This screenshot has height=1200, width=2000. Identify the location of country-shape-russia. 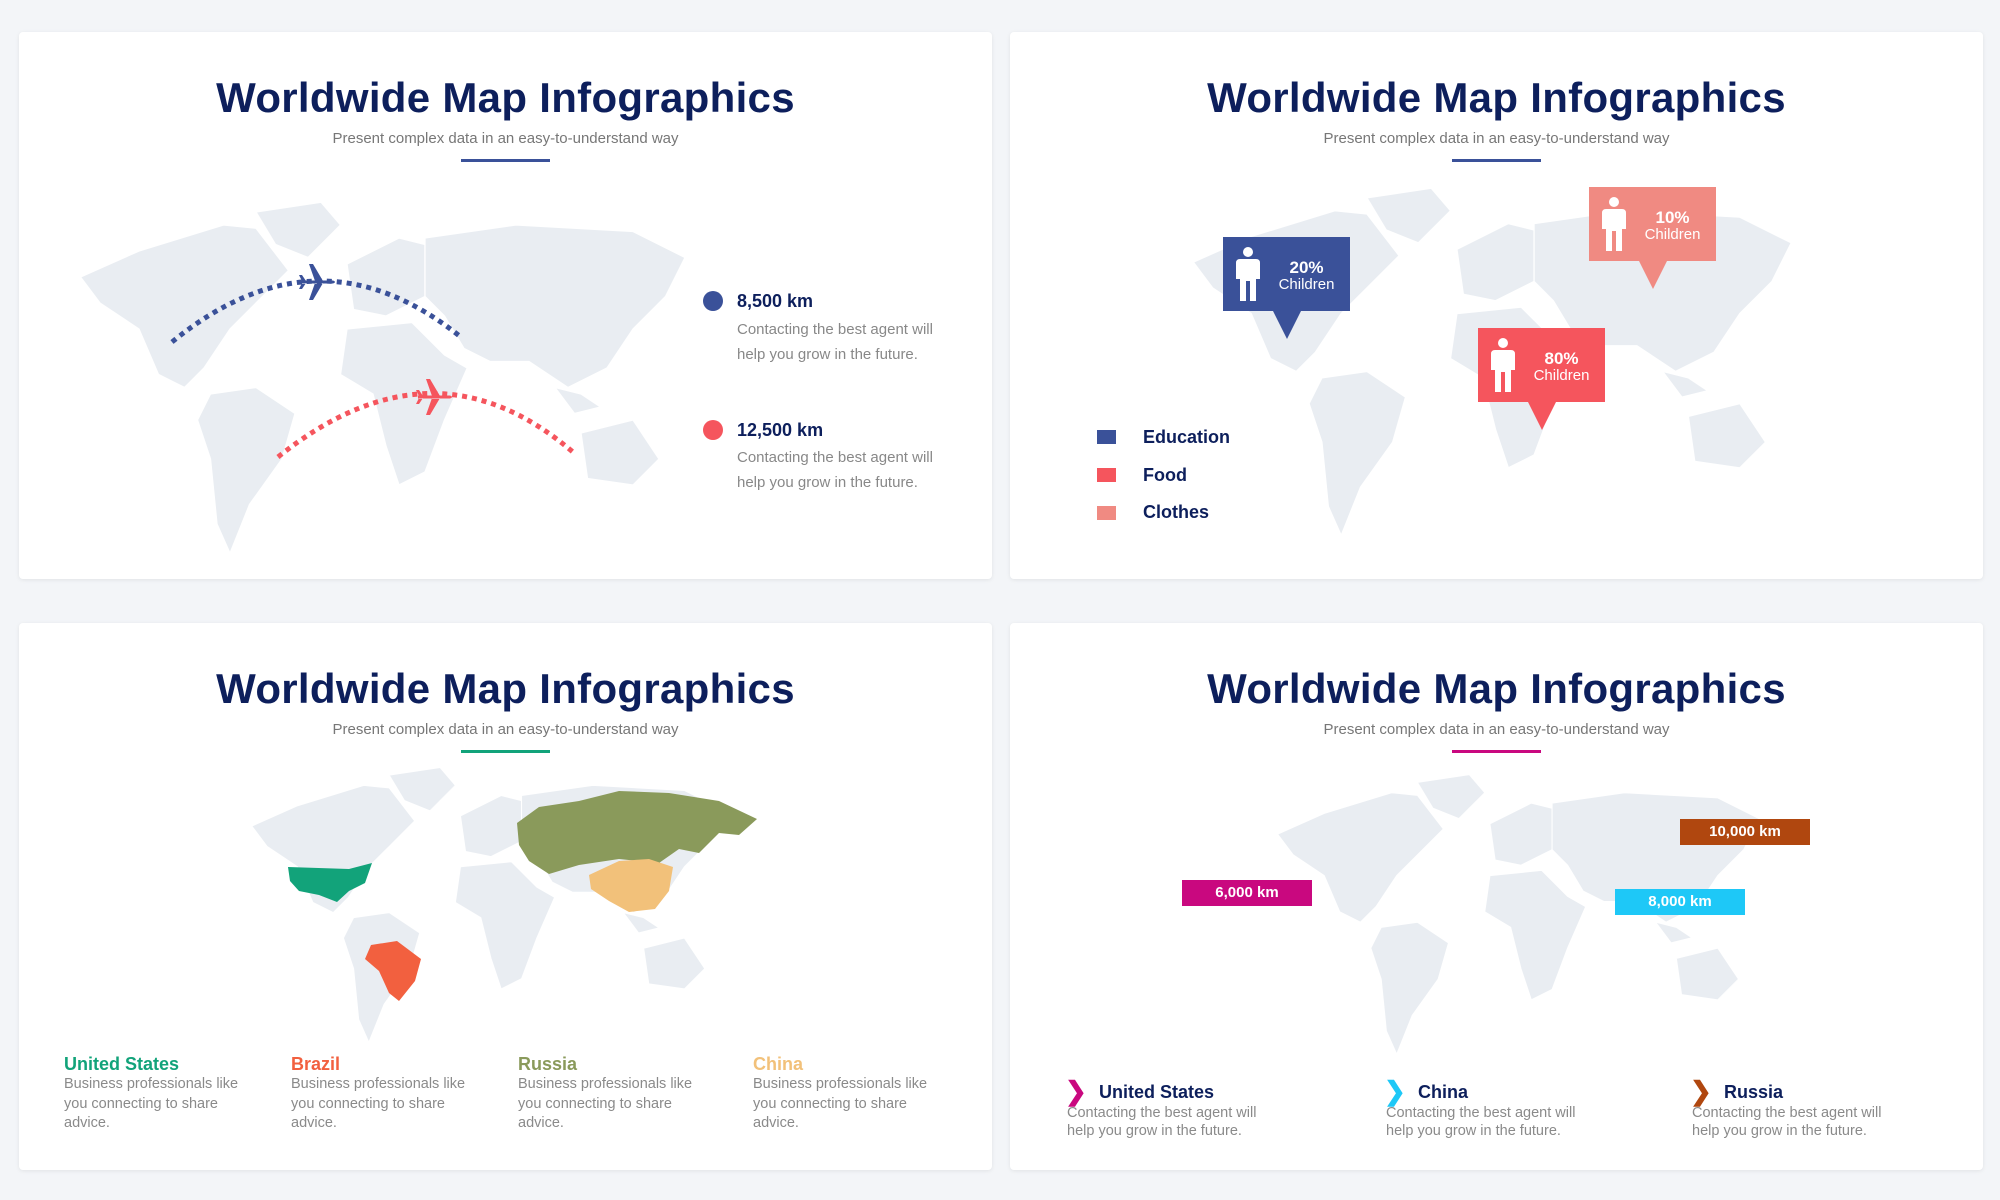
(637, 832).